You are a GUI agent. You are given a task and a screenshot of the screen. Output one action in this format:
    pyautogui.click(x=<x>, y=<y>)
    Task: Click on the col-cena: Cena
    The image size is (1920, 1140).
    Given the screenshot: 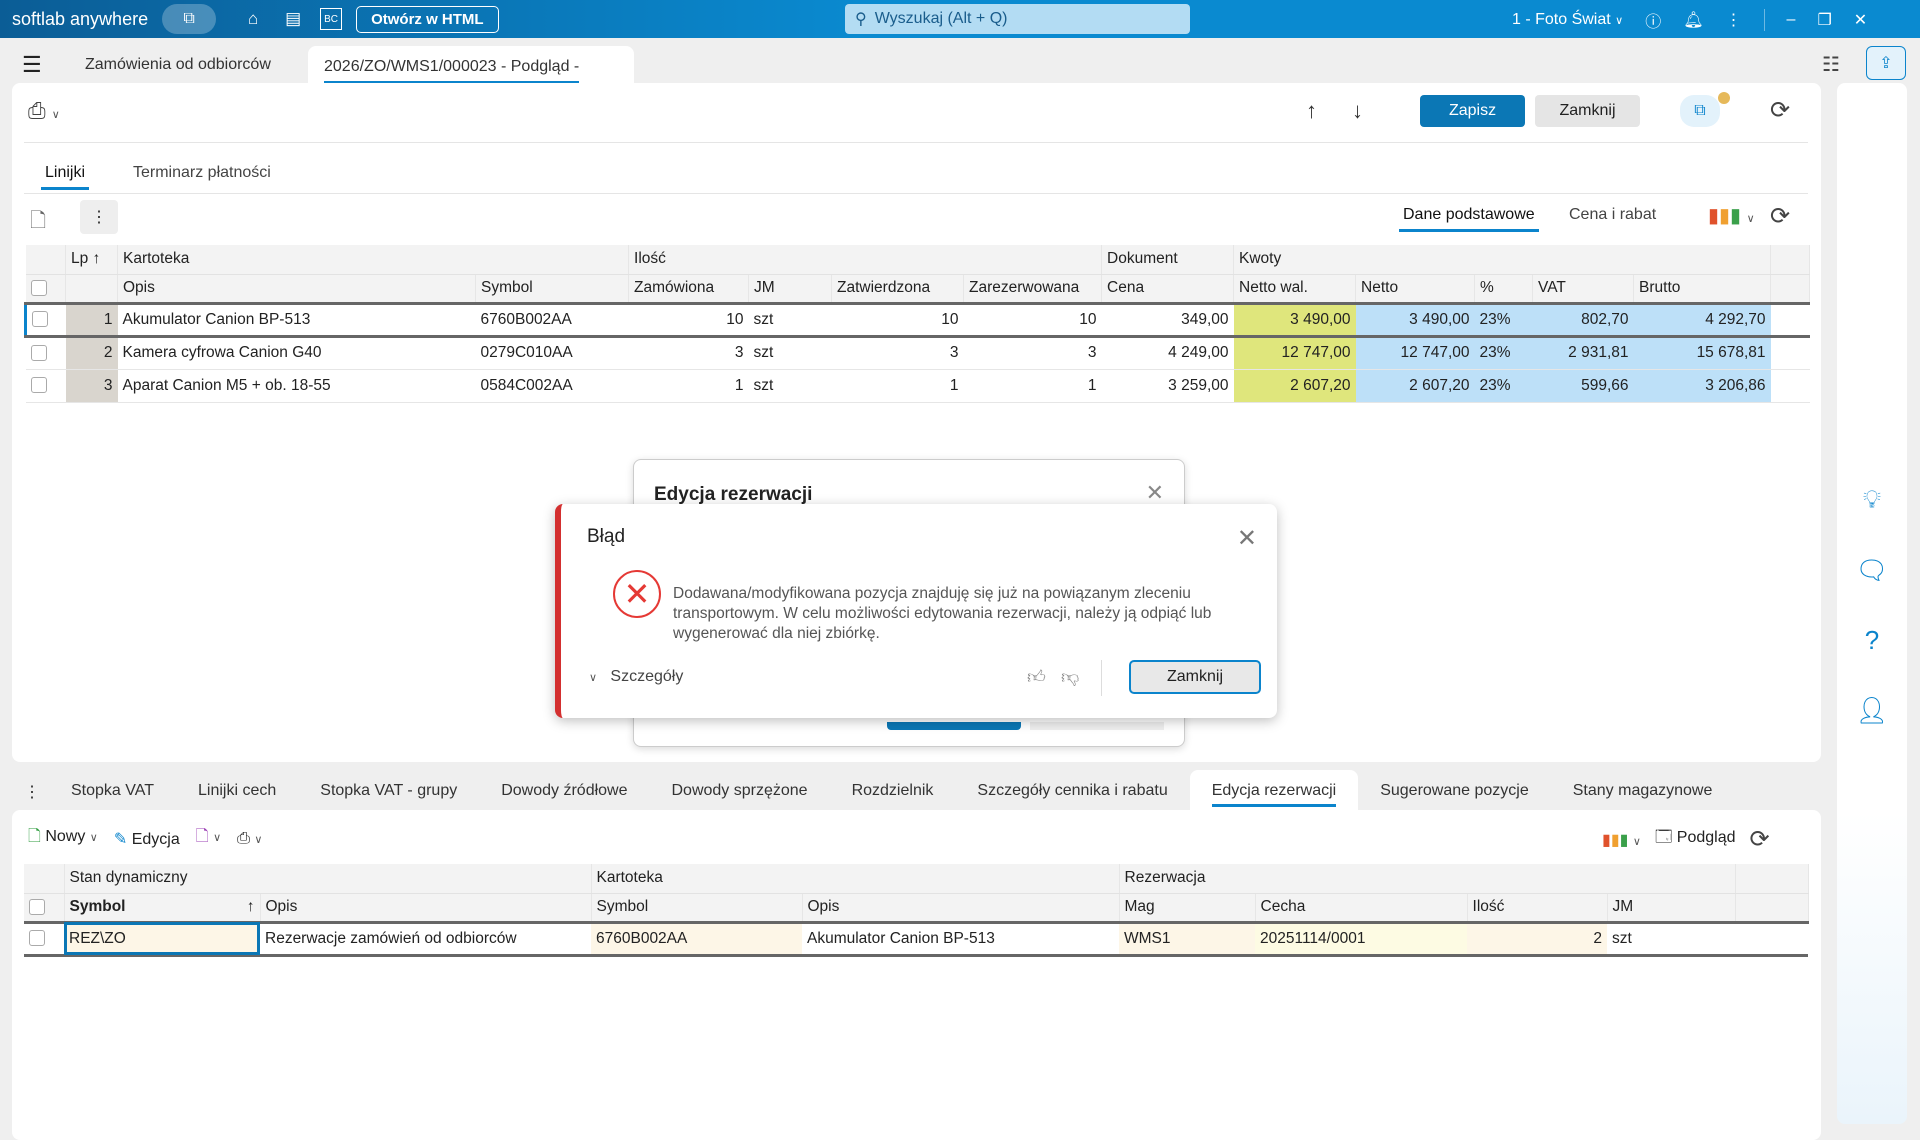 What is the action you would take?
    pyautogui.click(x=1168, y=289)
    